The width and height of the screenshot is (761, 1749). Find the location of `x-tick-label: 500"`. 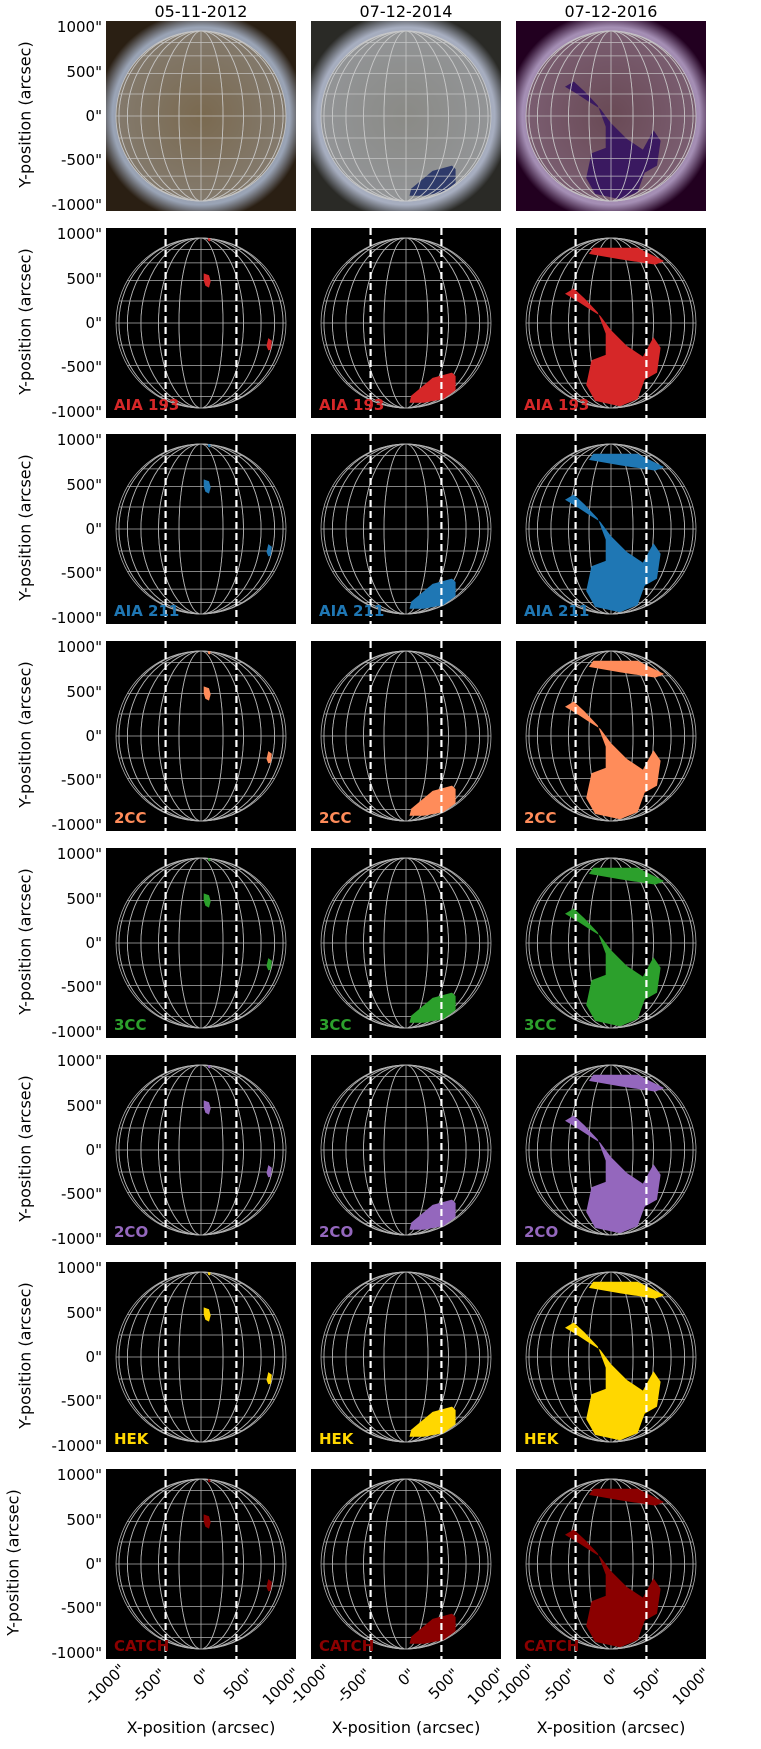

x-tick-label: 500" is located at coordinates (649, 1684).